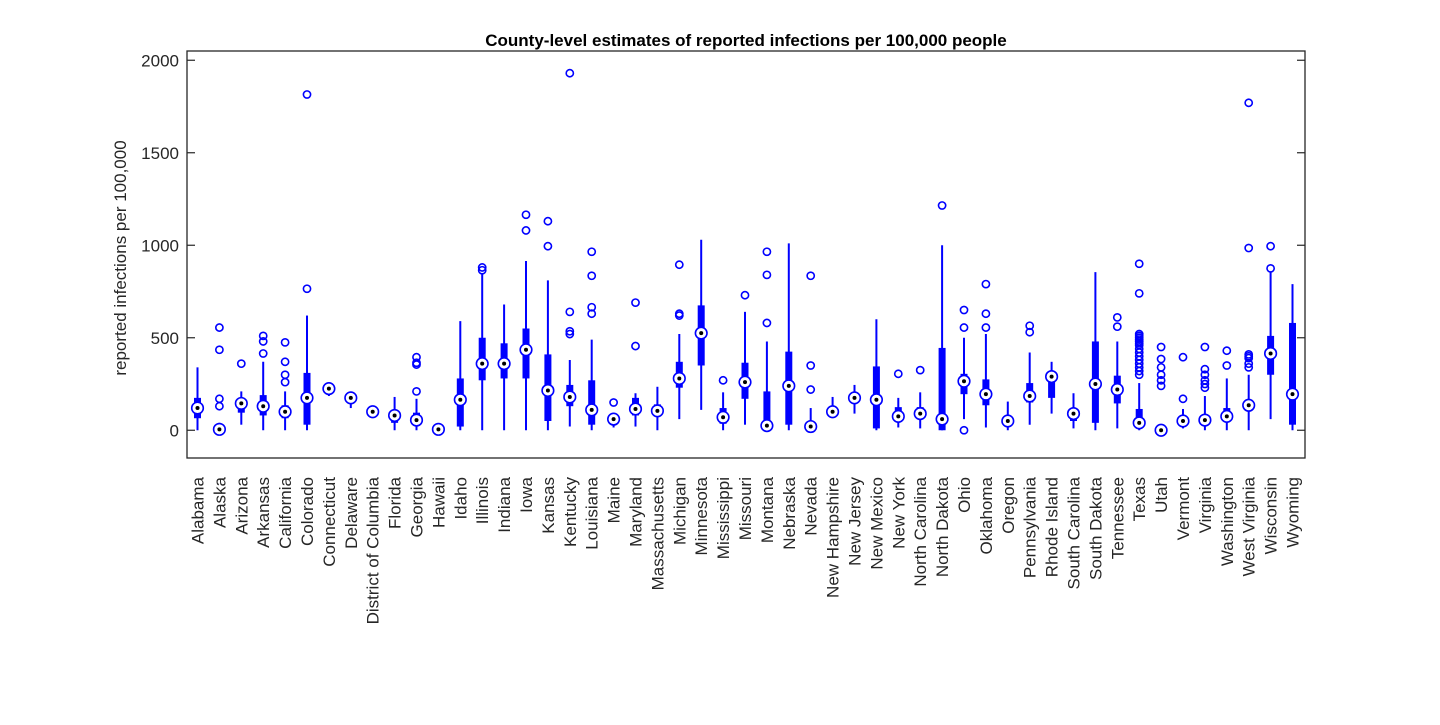 Image resolution: width=1440 pixels, height=725 pixels. I want to click on y-tick-label: 1000, so click(160, 245).